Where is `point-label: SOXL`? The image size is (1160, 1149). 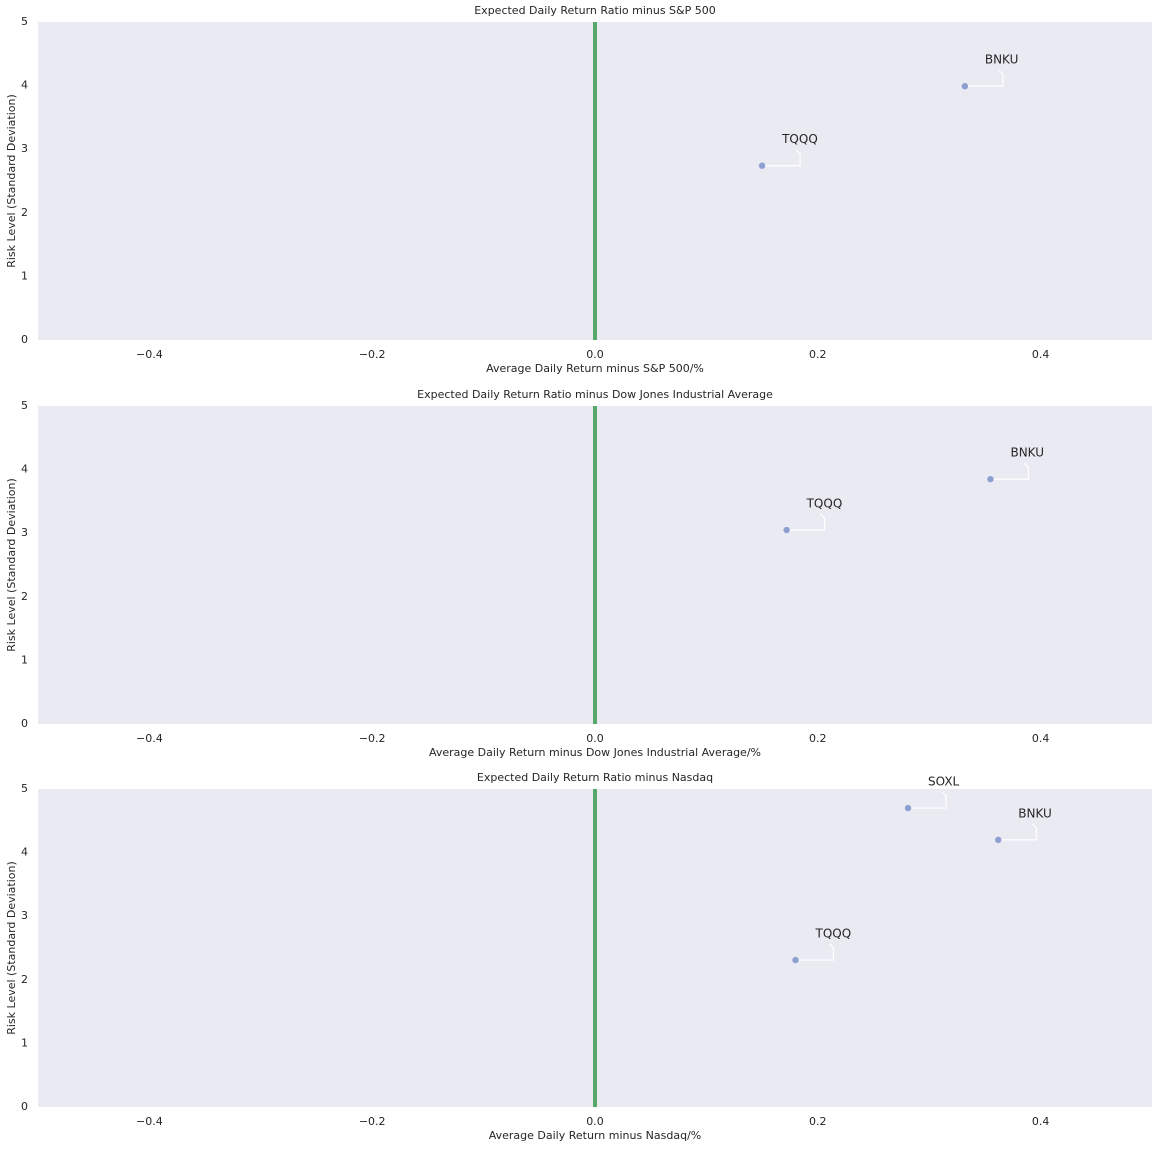
point-label: SOXL is located at coordinates (944, 782).